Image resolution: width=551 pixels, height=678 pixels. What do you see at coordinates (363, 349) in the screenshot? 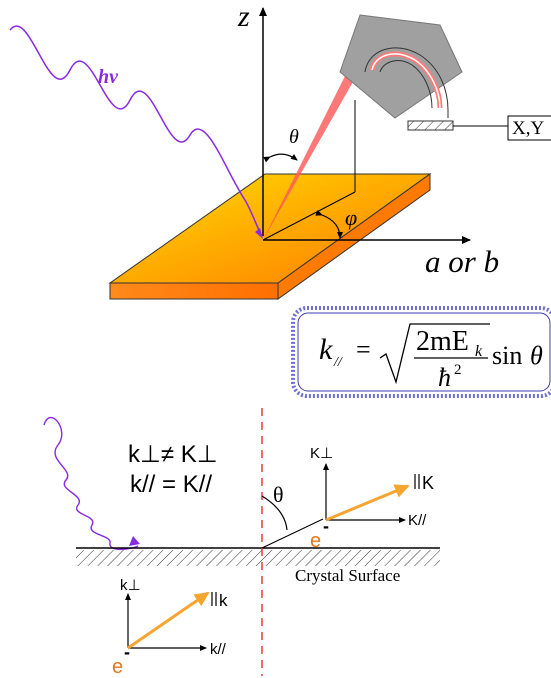
I see `formula-equals: =` at bounding box center [363, 349].